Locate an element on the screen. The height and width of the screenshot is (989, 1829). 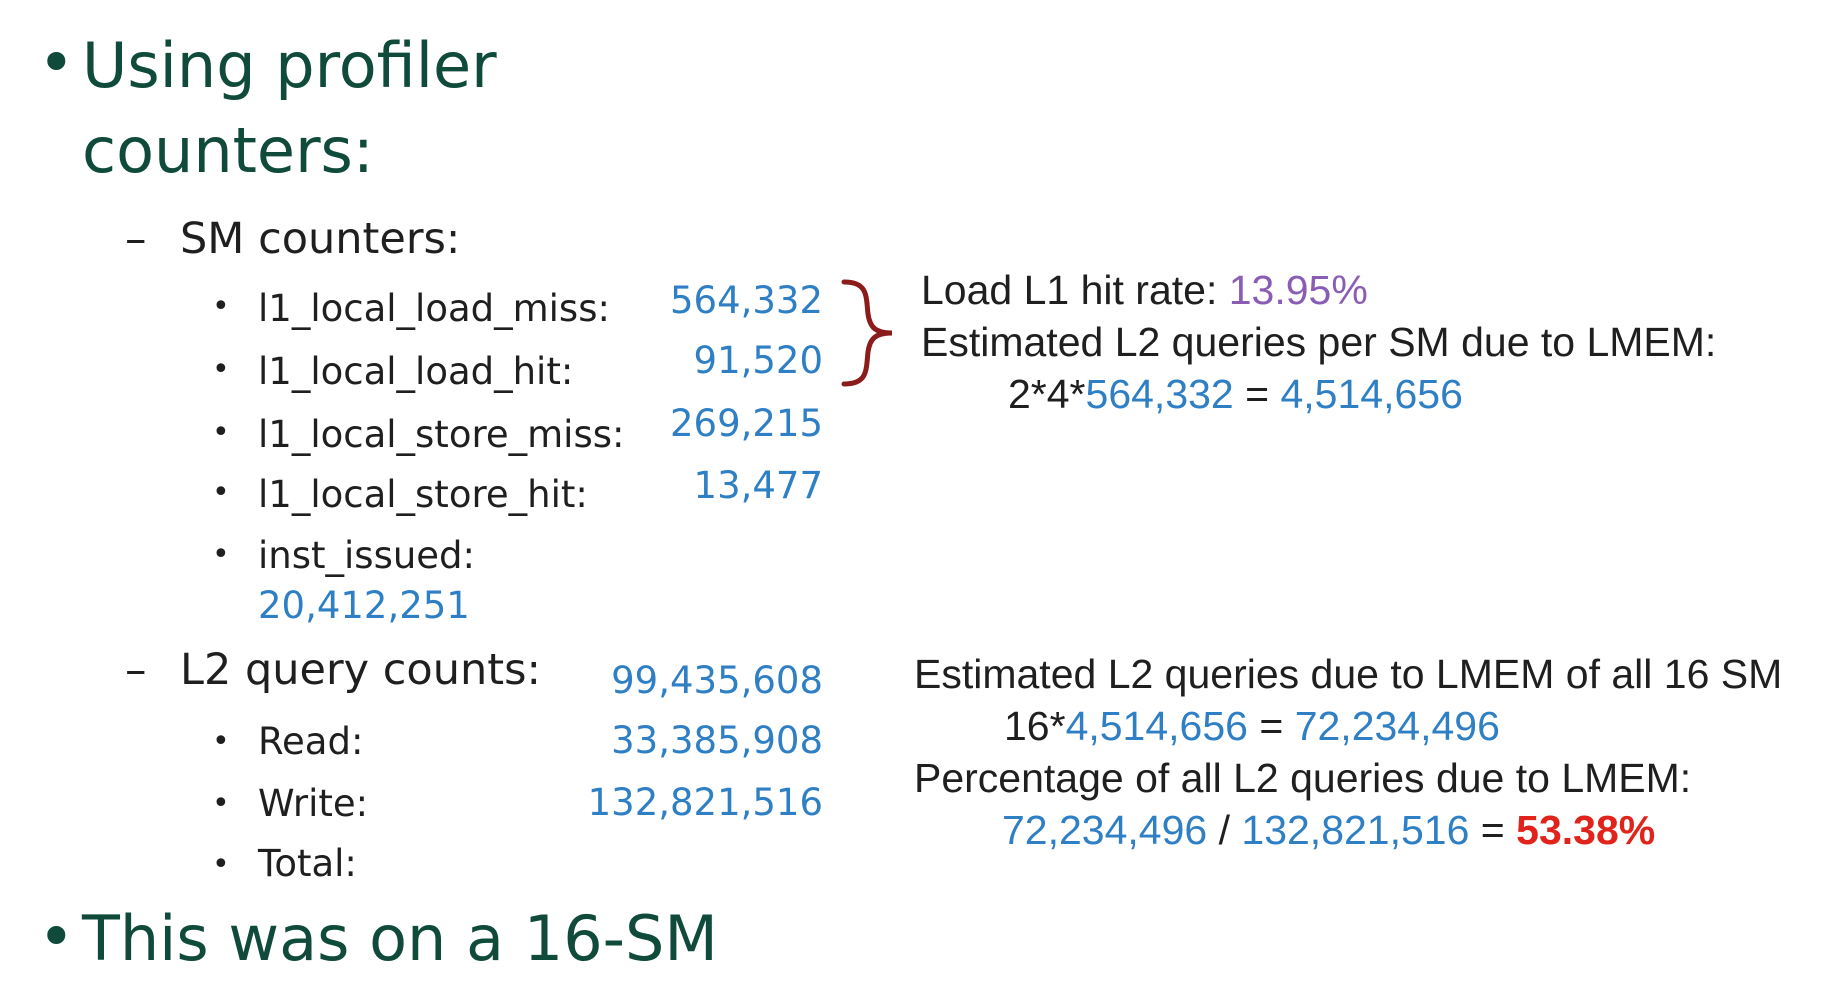
est-sm-prefix: 2*4* is located at coordinates (1047, 394).